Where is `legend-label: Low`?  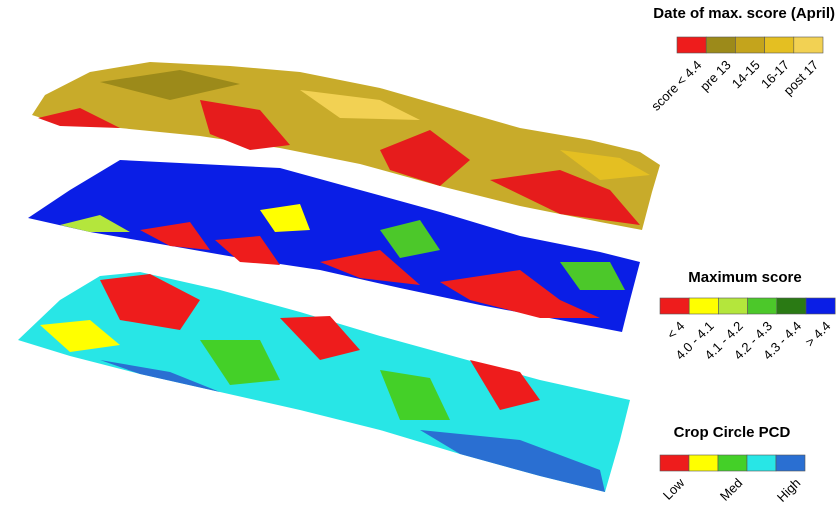 legend-label: Low is located at coordinates (674, 489).